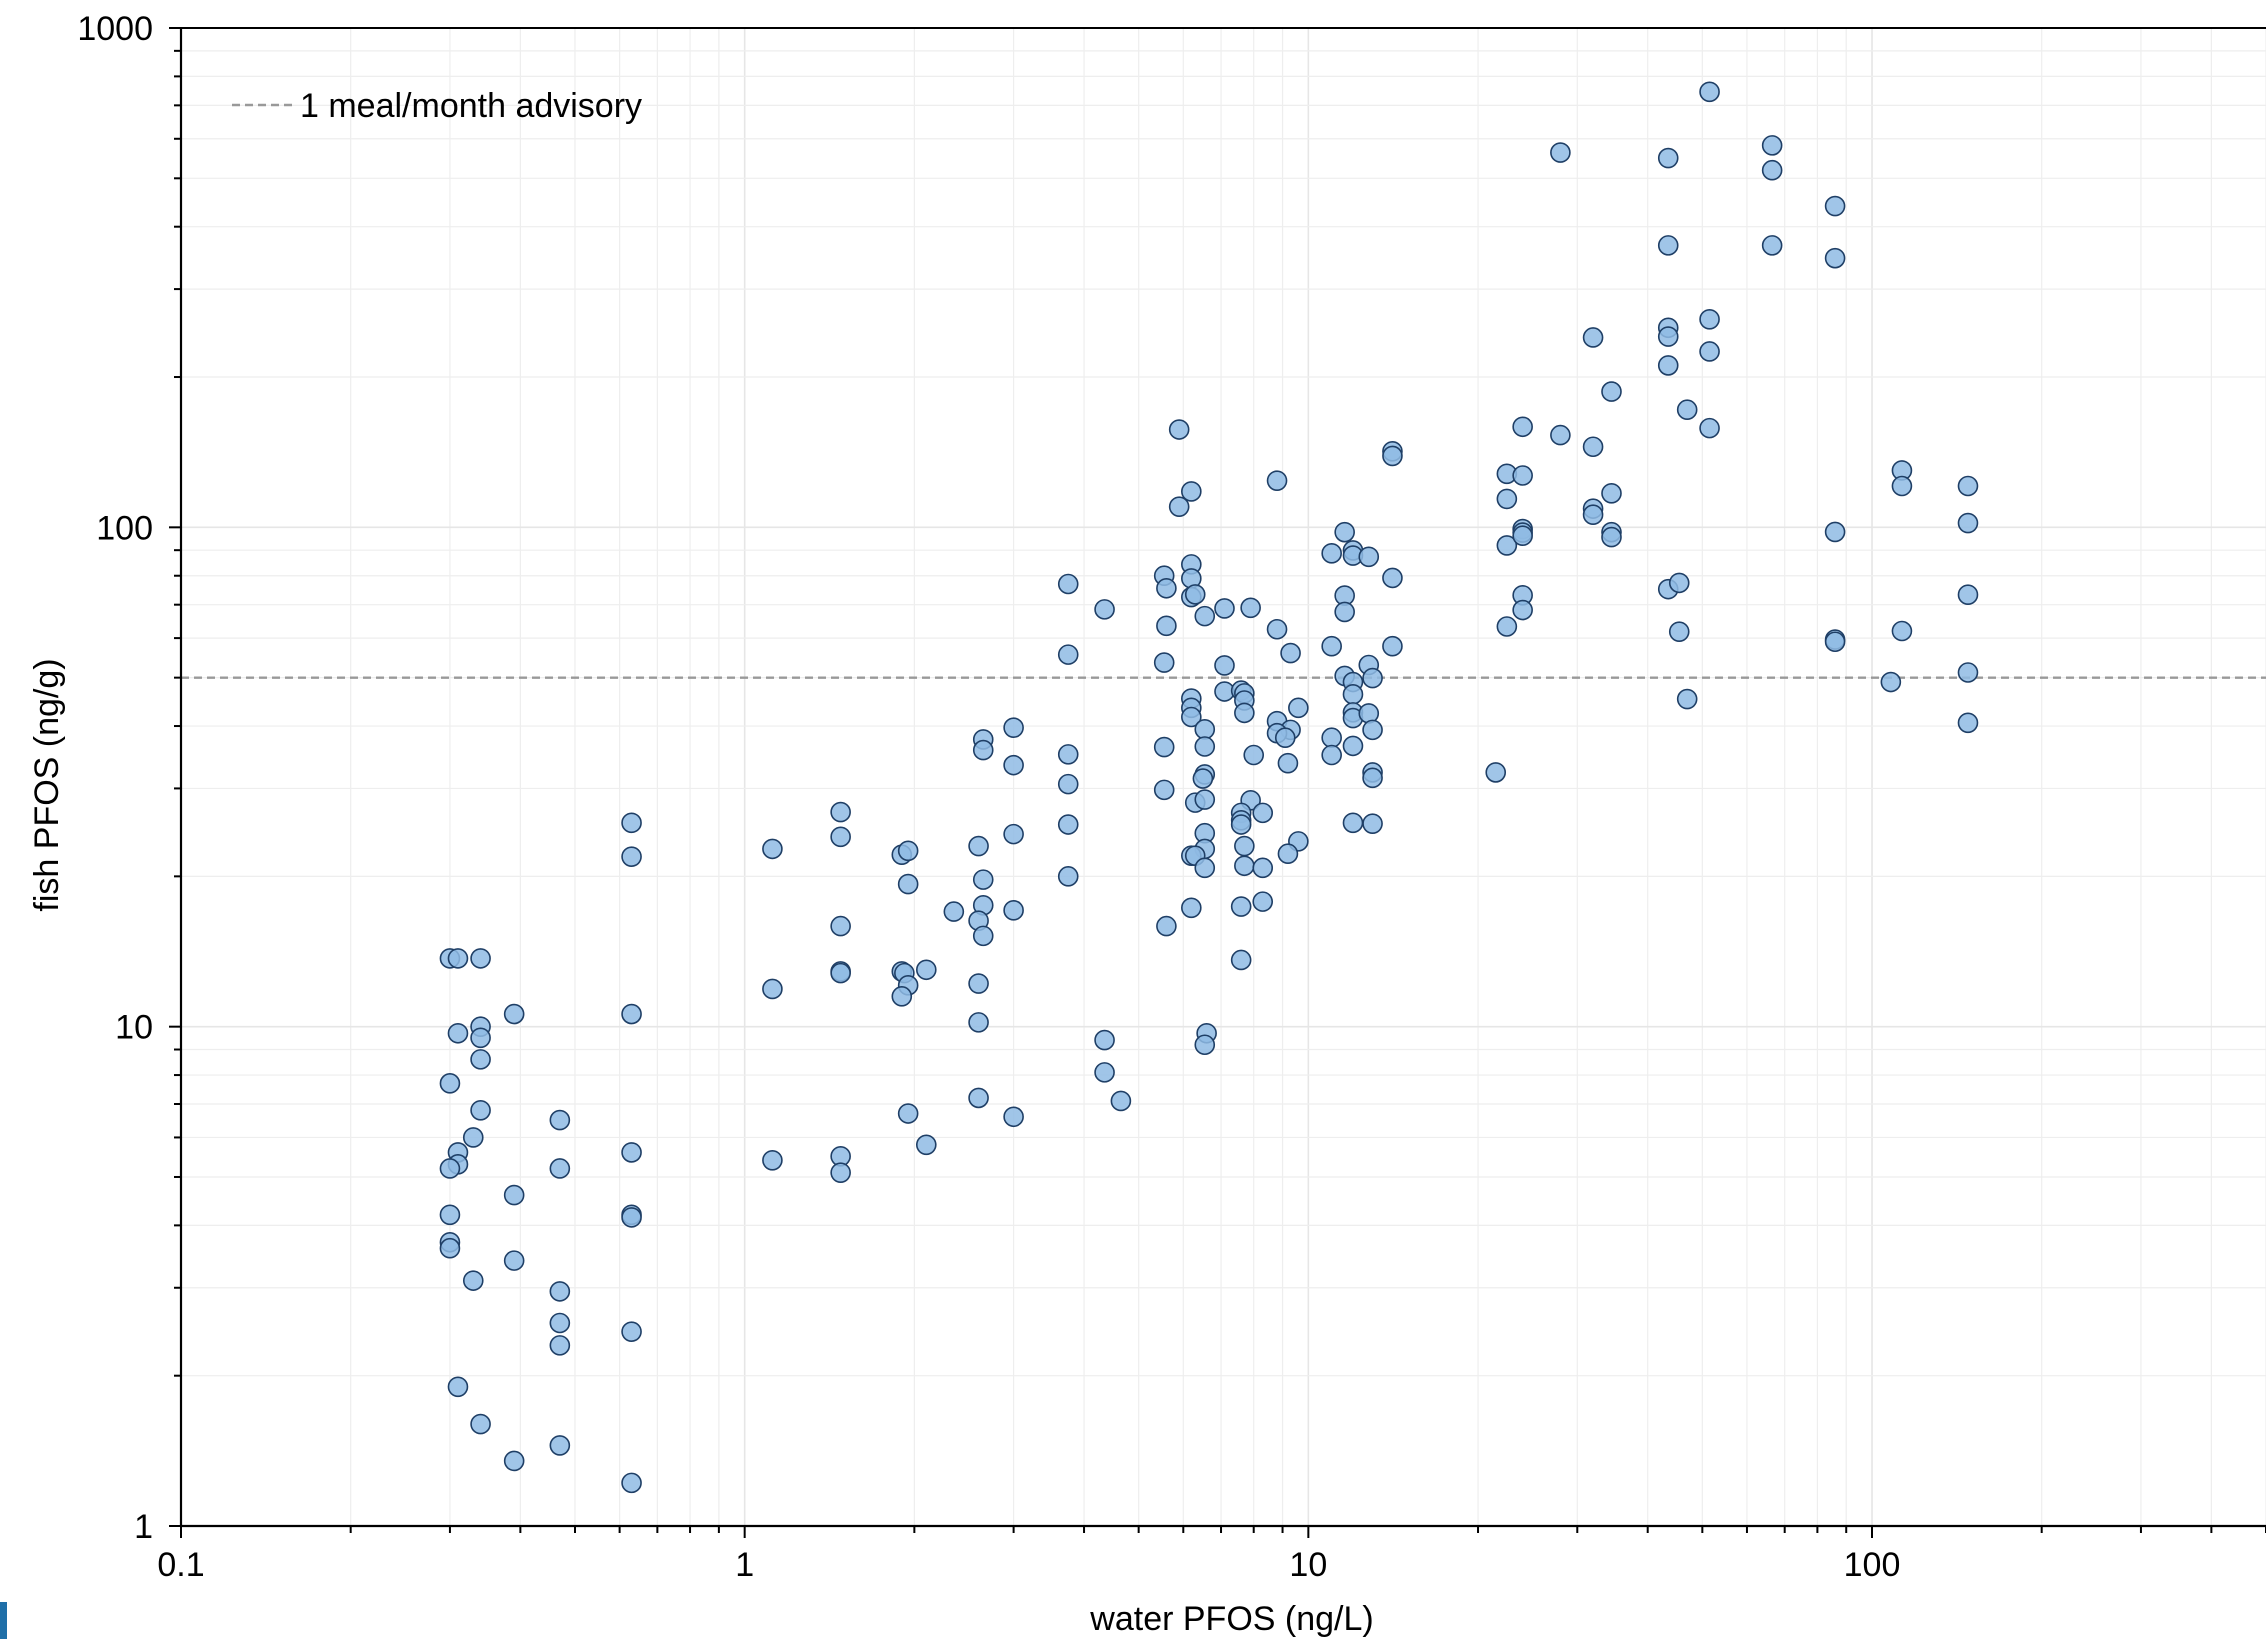  I want to click on x-axis-label: water PFOS (ng/L), so click(1231, 1619).